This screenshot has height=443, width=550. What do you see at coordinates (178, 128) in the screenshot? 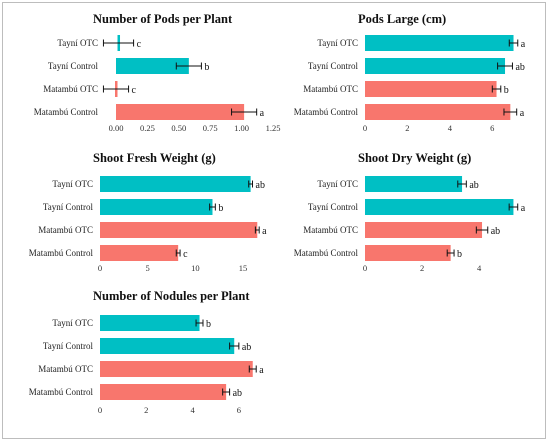
I see `x-tick-label: 0.50` at bounding box center [178, 128].